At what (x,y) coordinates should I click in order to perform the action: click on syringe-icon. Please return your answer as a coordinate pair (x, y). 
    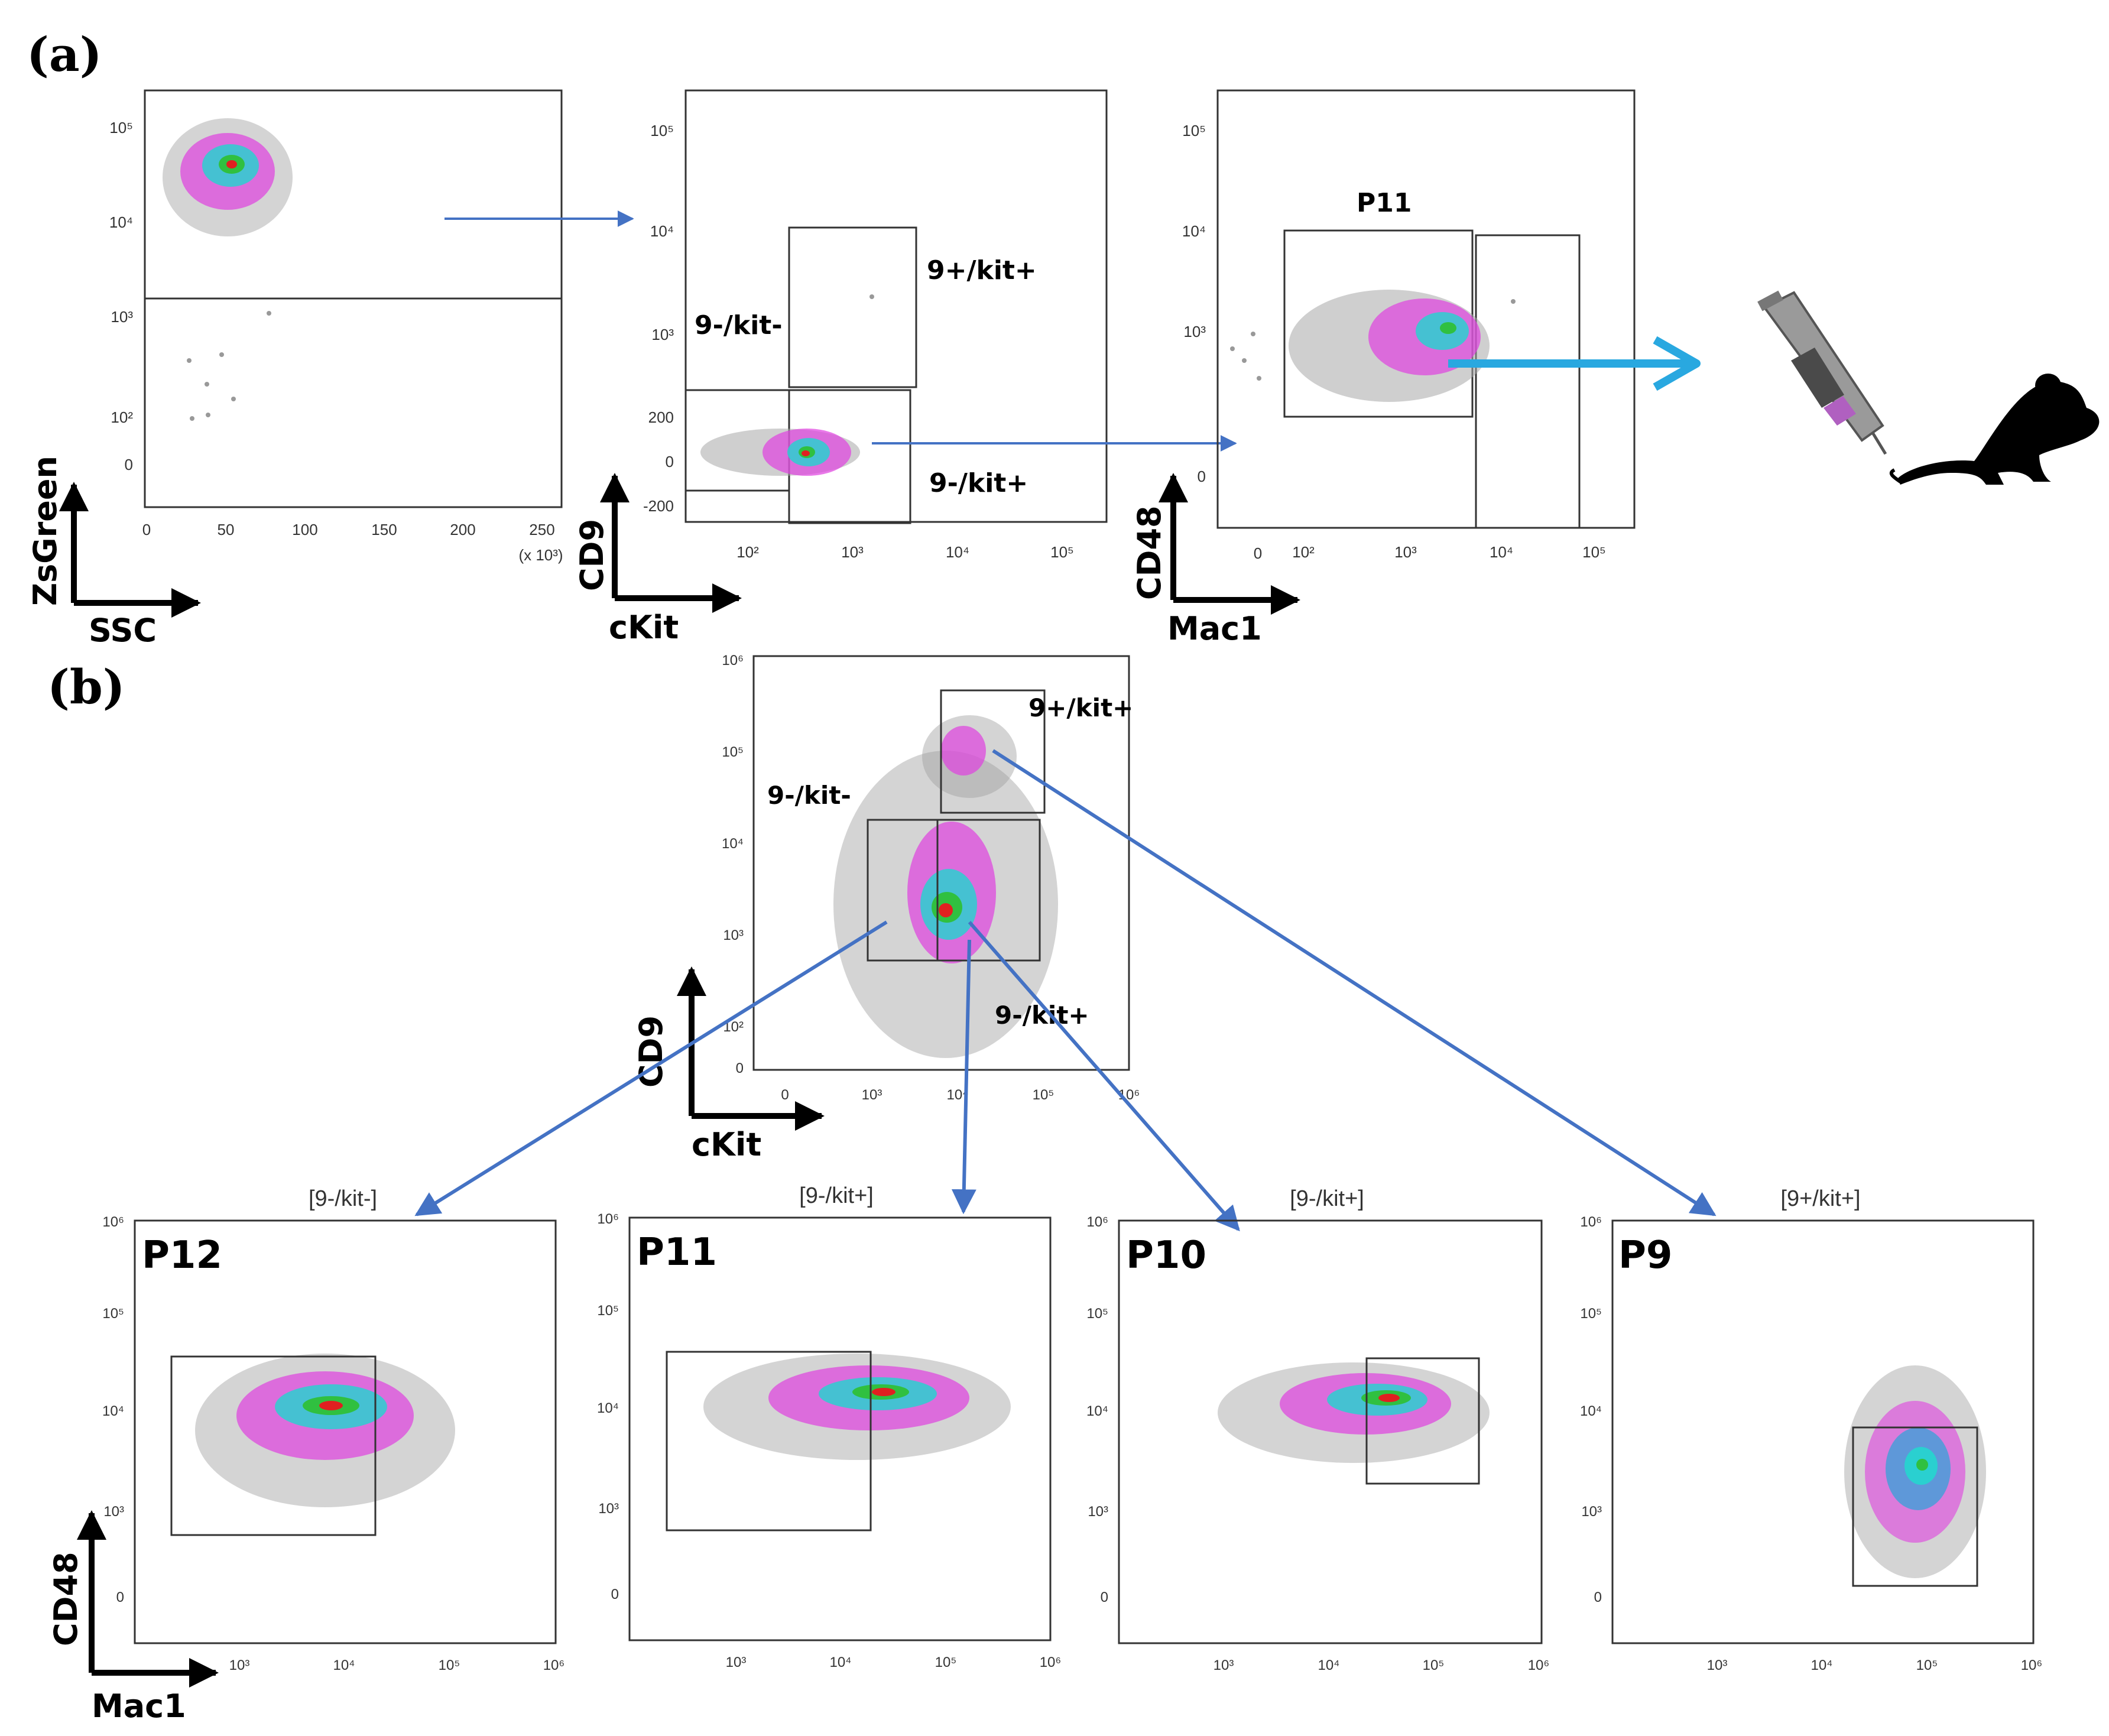
    Looking at the image, I should click on (1822, 372).